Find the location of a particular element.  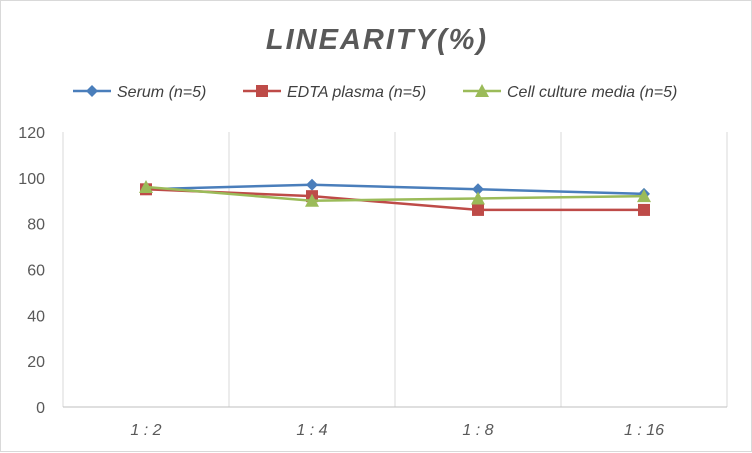

y-tick-label: 20 is located at coordinates (36, 362).